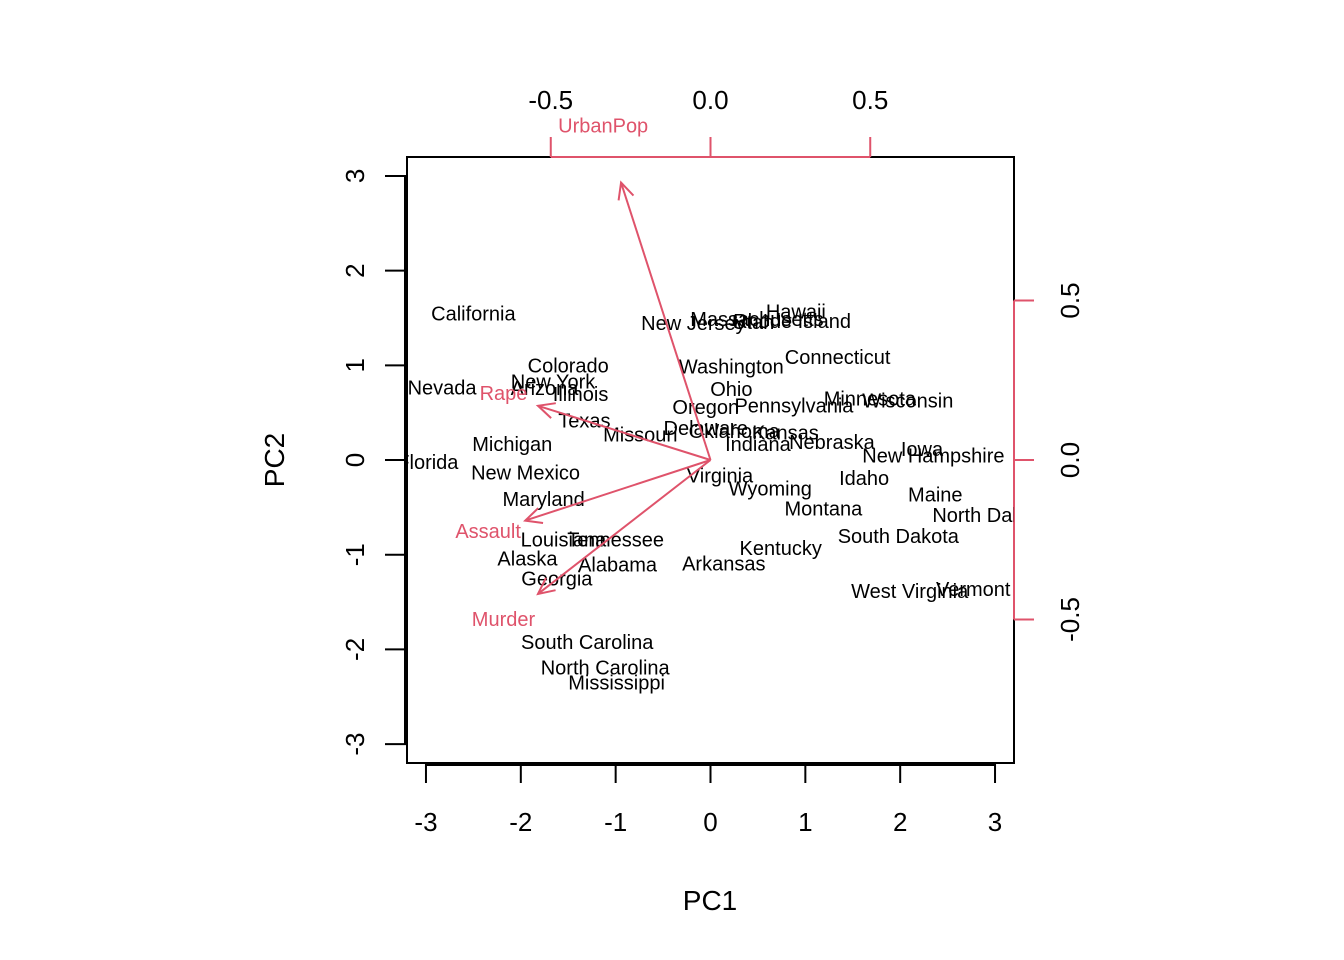  Describe the element at coordinates (355, 270) in the screenshot. I see `y-tick-label: 2` at that location.